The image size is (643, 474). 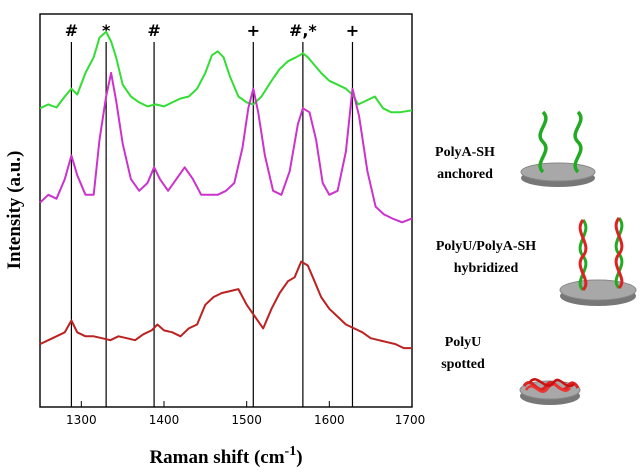 What do you see at coordinates (14, 210) in the screenshot?
I see `y-axis-title: Intensity (a.u.)` at bounding box center [14, 210].